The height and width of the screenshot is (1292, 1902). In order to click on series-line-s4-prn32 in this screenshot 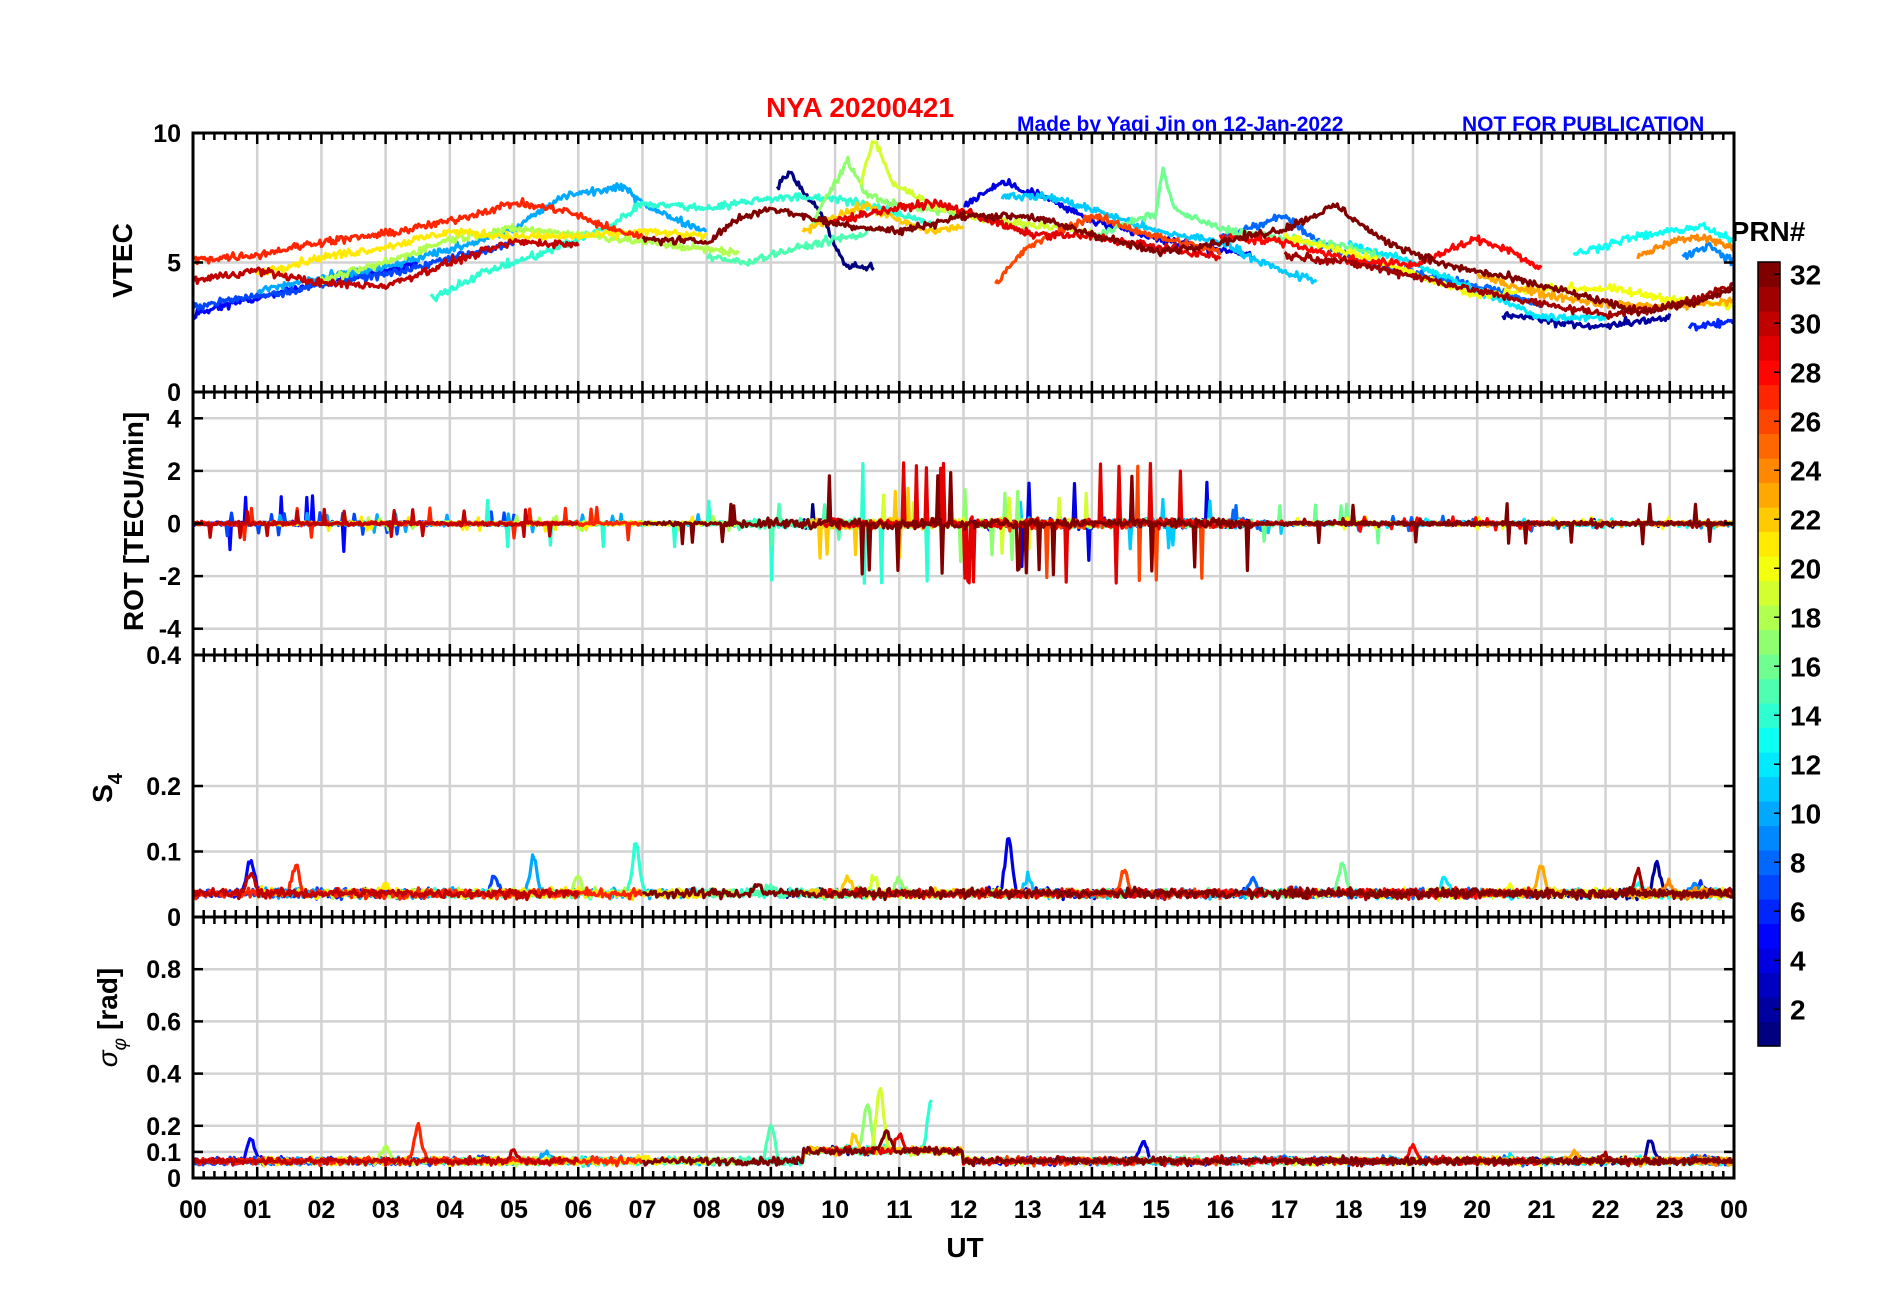, I will do `click(1187, 892)`.